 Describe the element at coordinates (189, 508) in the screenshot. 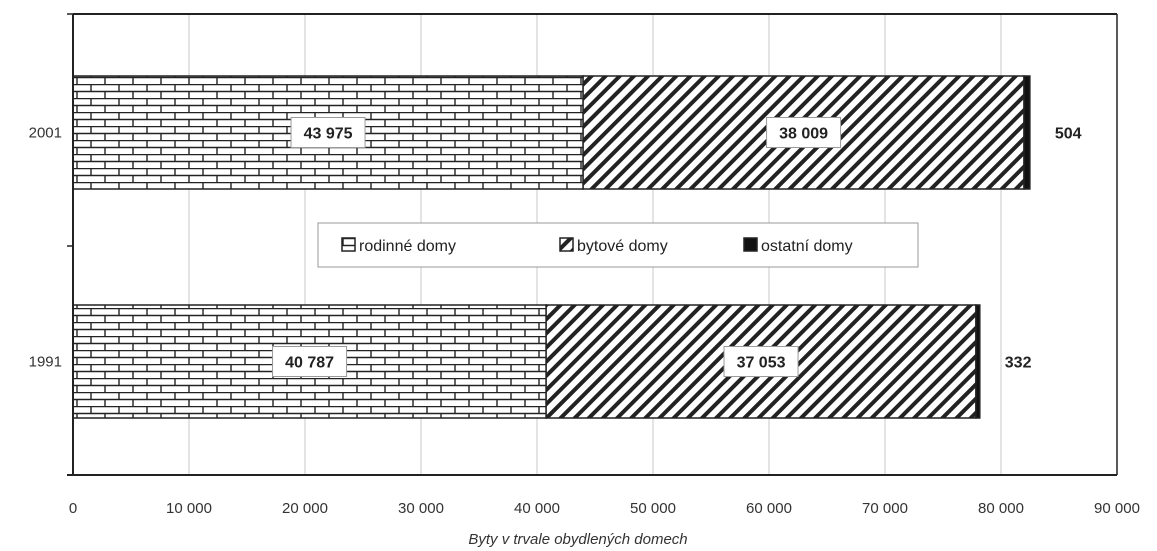

I see `x-tick-label: 10 000` at that location.